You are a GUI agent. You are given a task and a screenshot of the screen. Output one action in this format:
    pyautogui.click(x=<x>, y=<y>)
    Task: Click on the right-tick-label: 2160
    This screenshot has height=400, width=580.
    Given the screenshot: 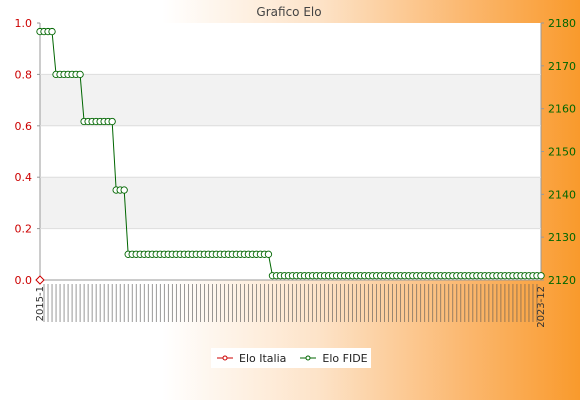 What is the action you would take?
    pyautogui.click(x=562, y=109)
    